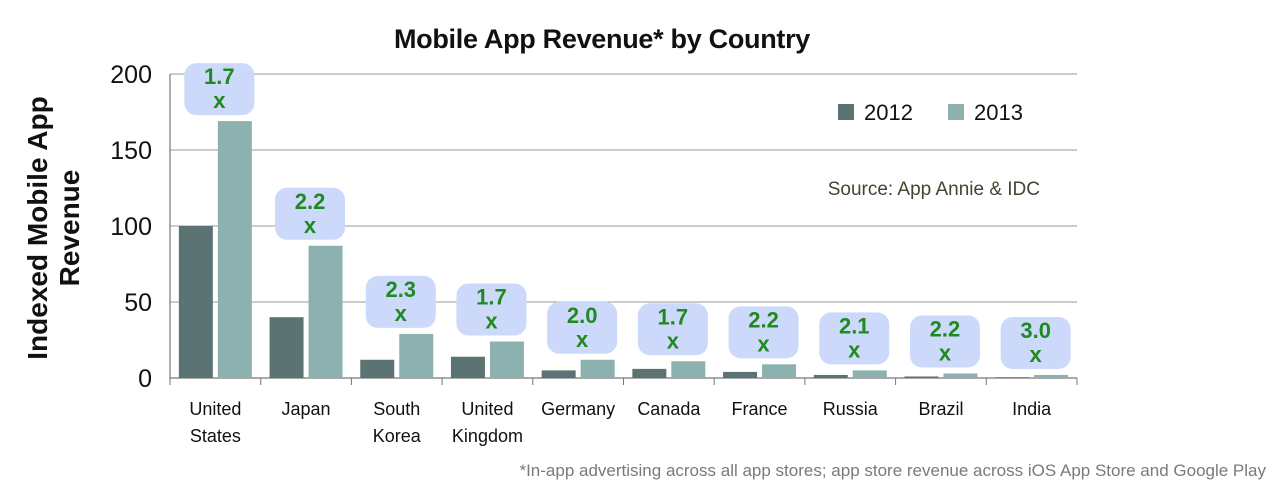 The height and width of the screenshot is (485, 1286). What do you see at coordinates (145, 379) in the screenshot?
I see `y-tick-label: 0` at bounding box center [145, 379].